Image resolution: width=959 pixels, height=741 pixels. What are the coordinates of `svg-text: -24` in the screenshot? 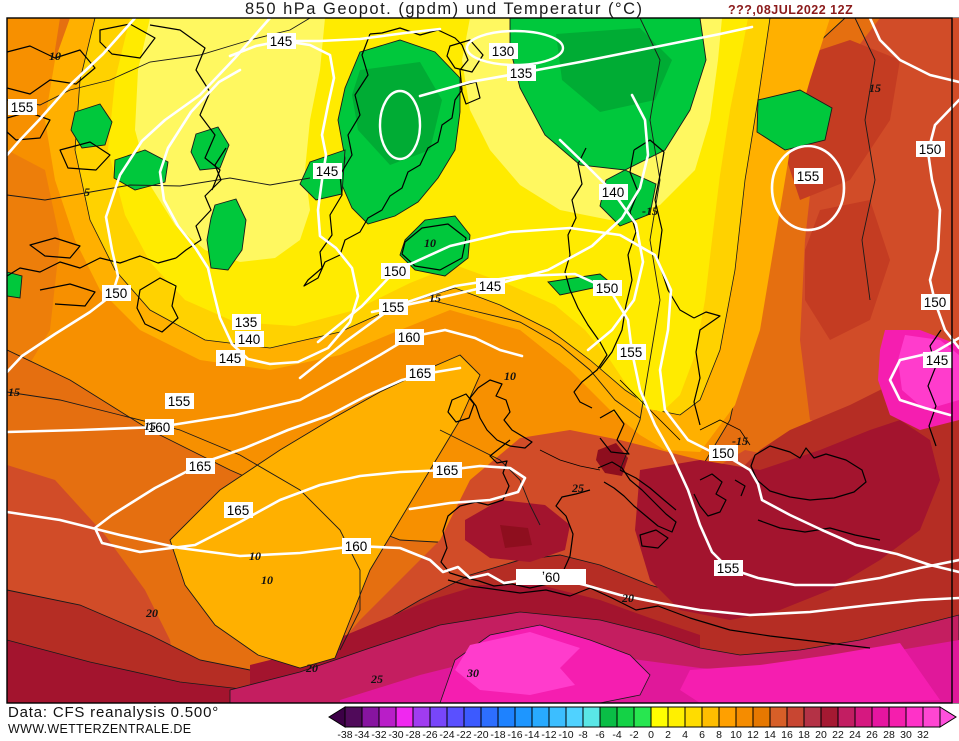 It's located at (446, 735).